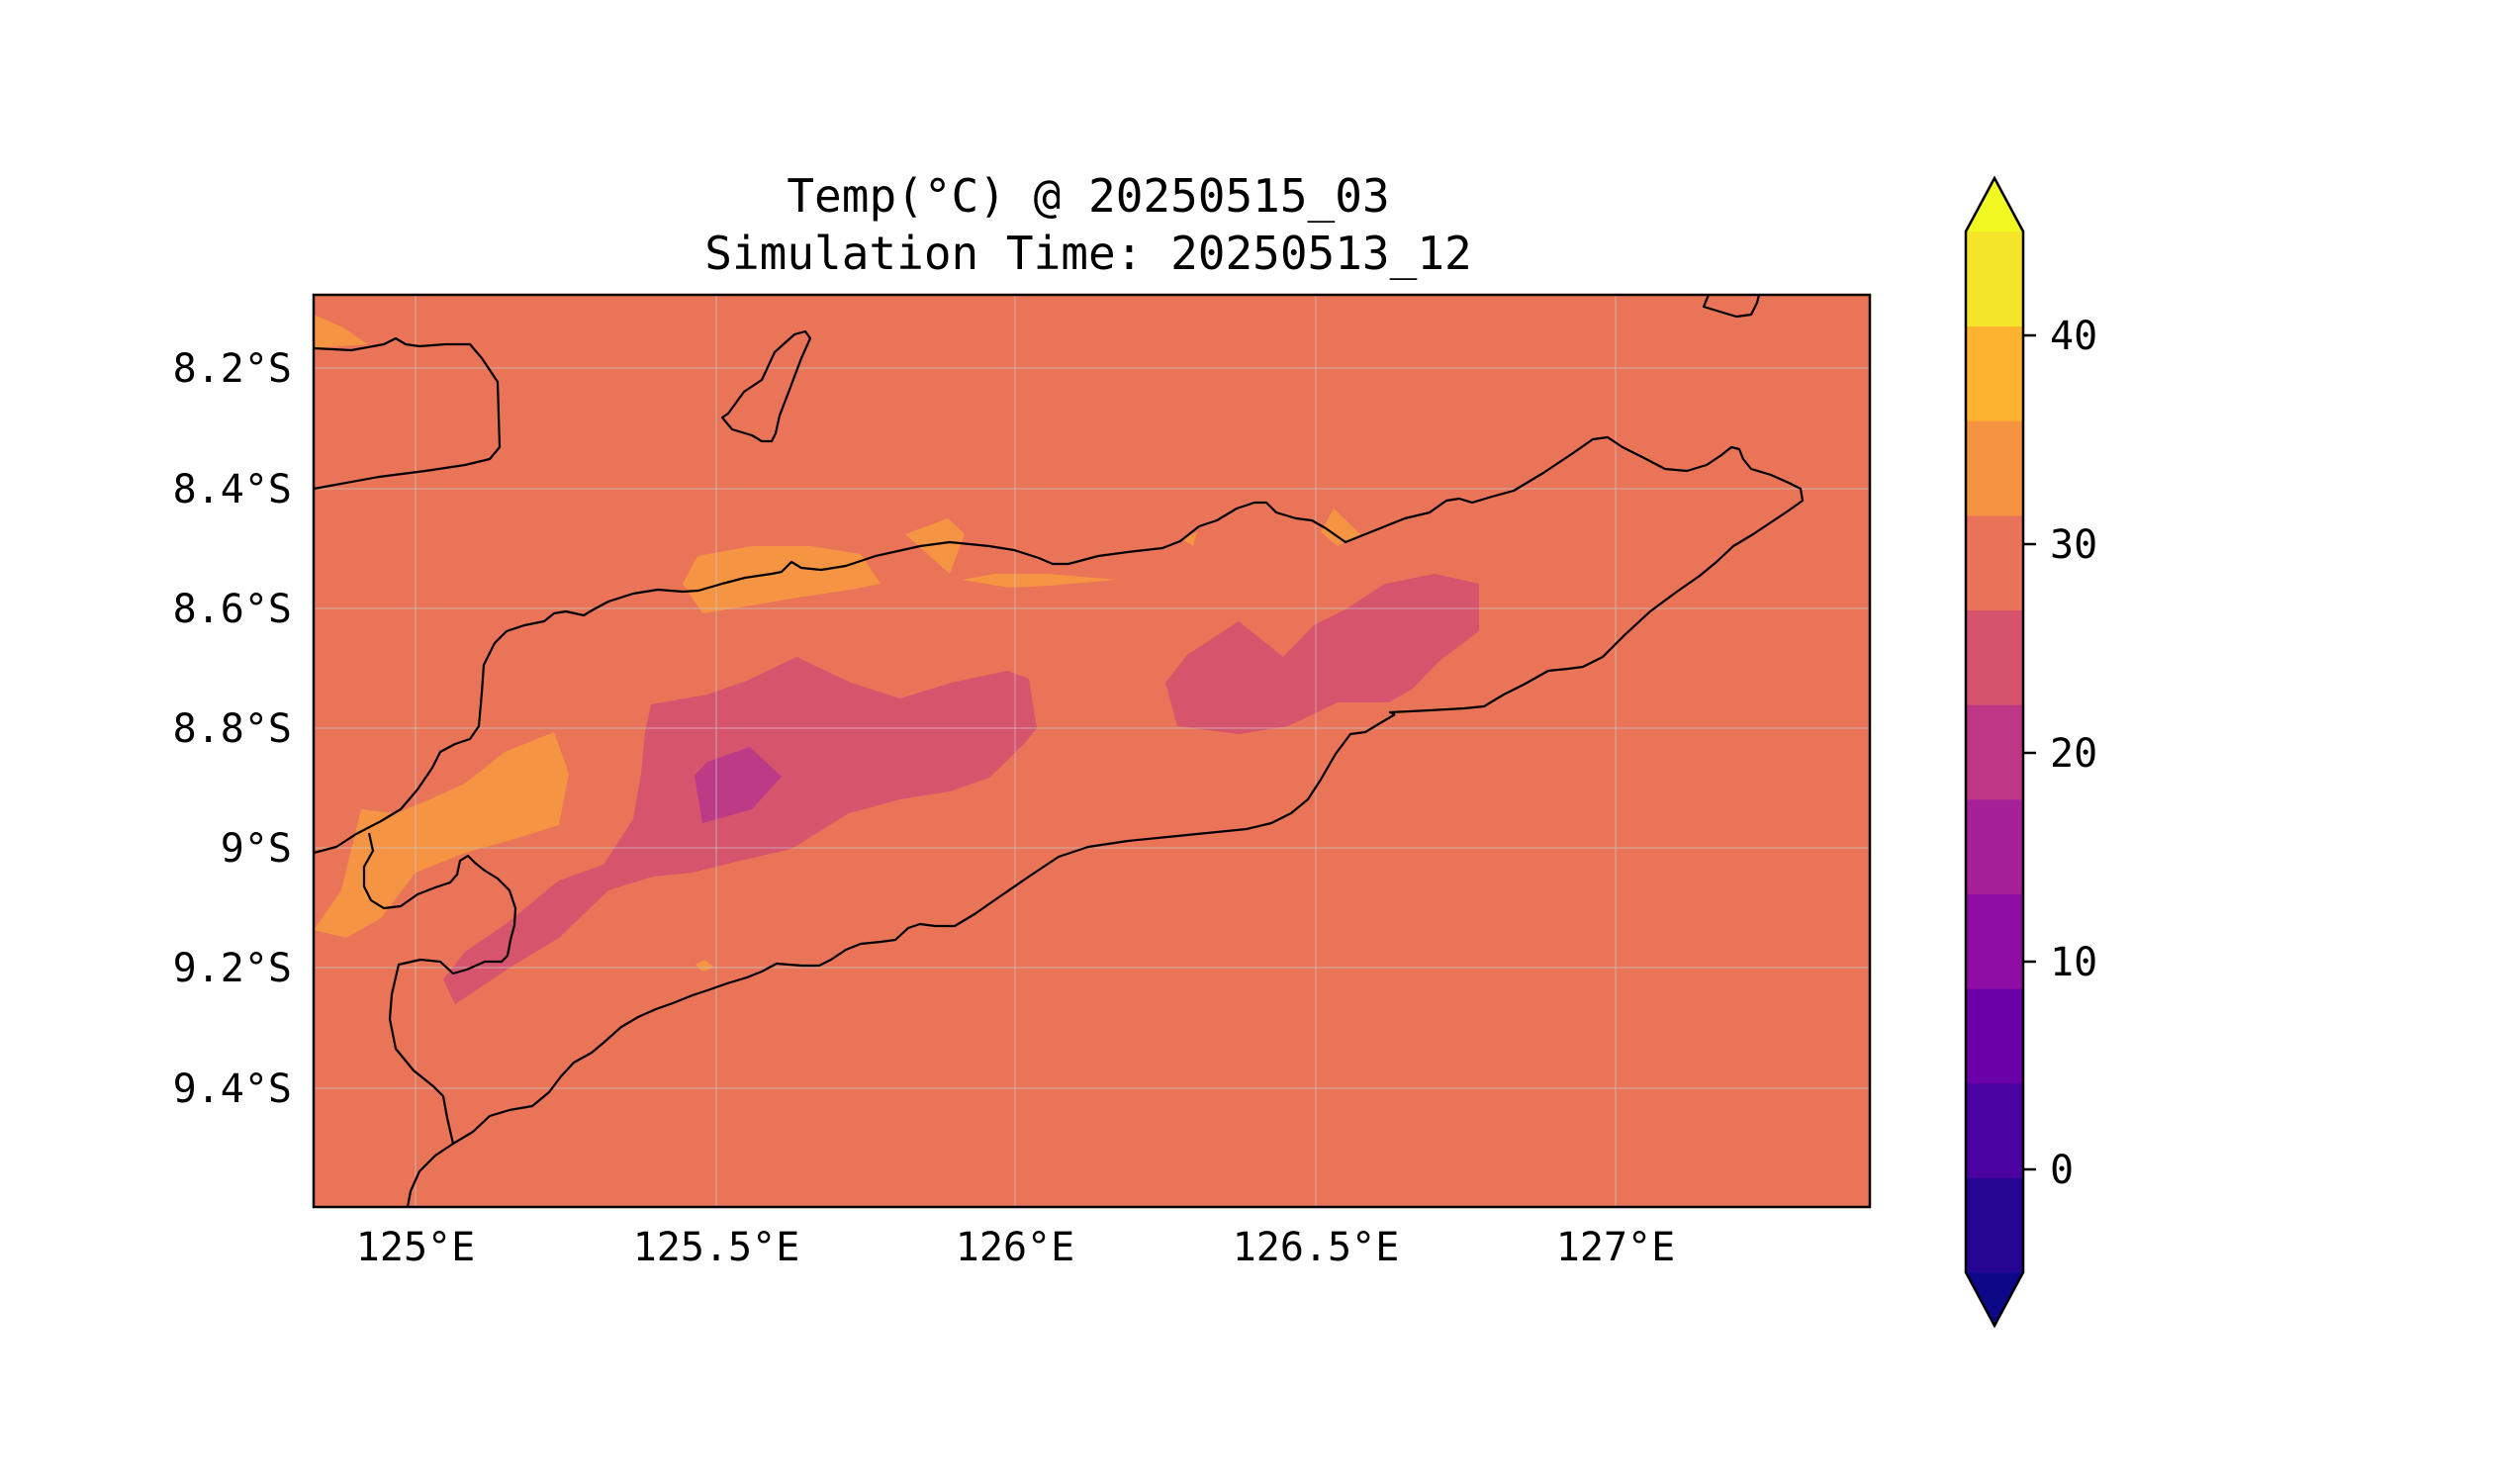 Image resolution: width=2504 pixels, height=1484 pixels. I want to click on coastline-timor-south, so click(901, 960).